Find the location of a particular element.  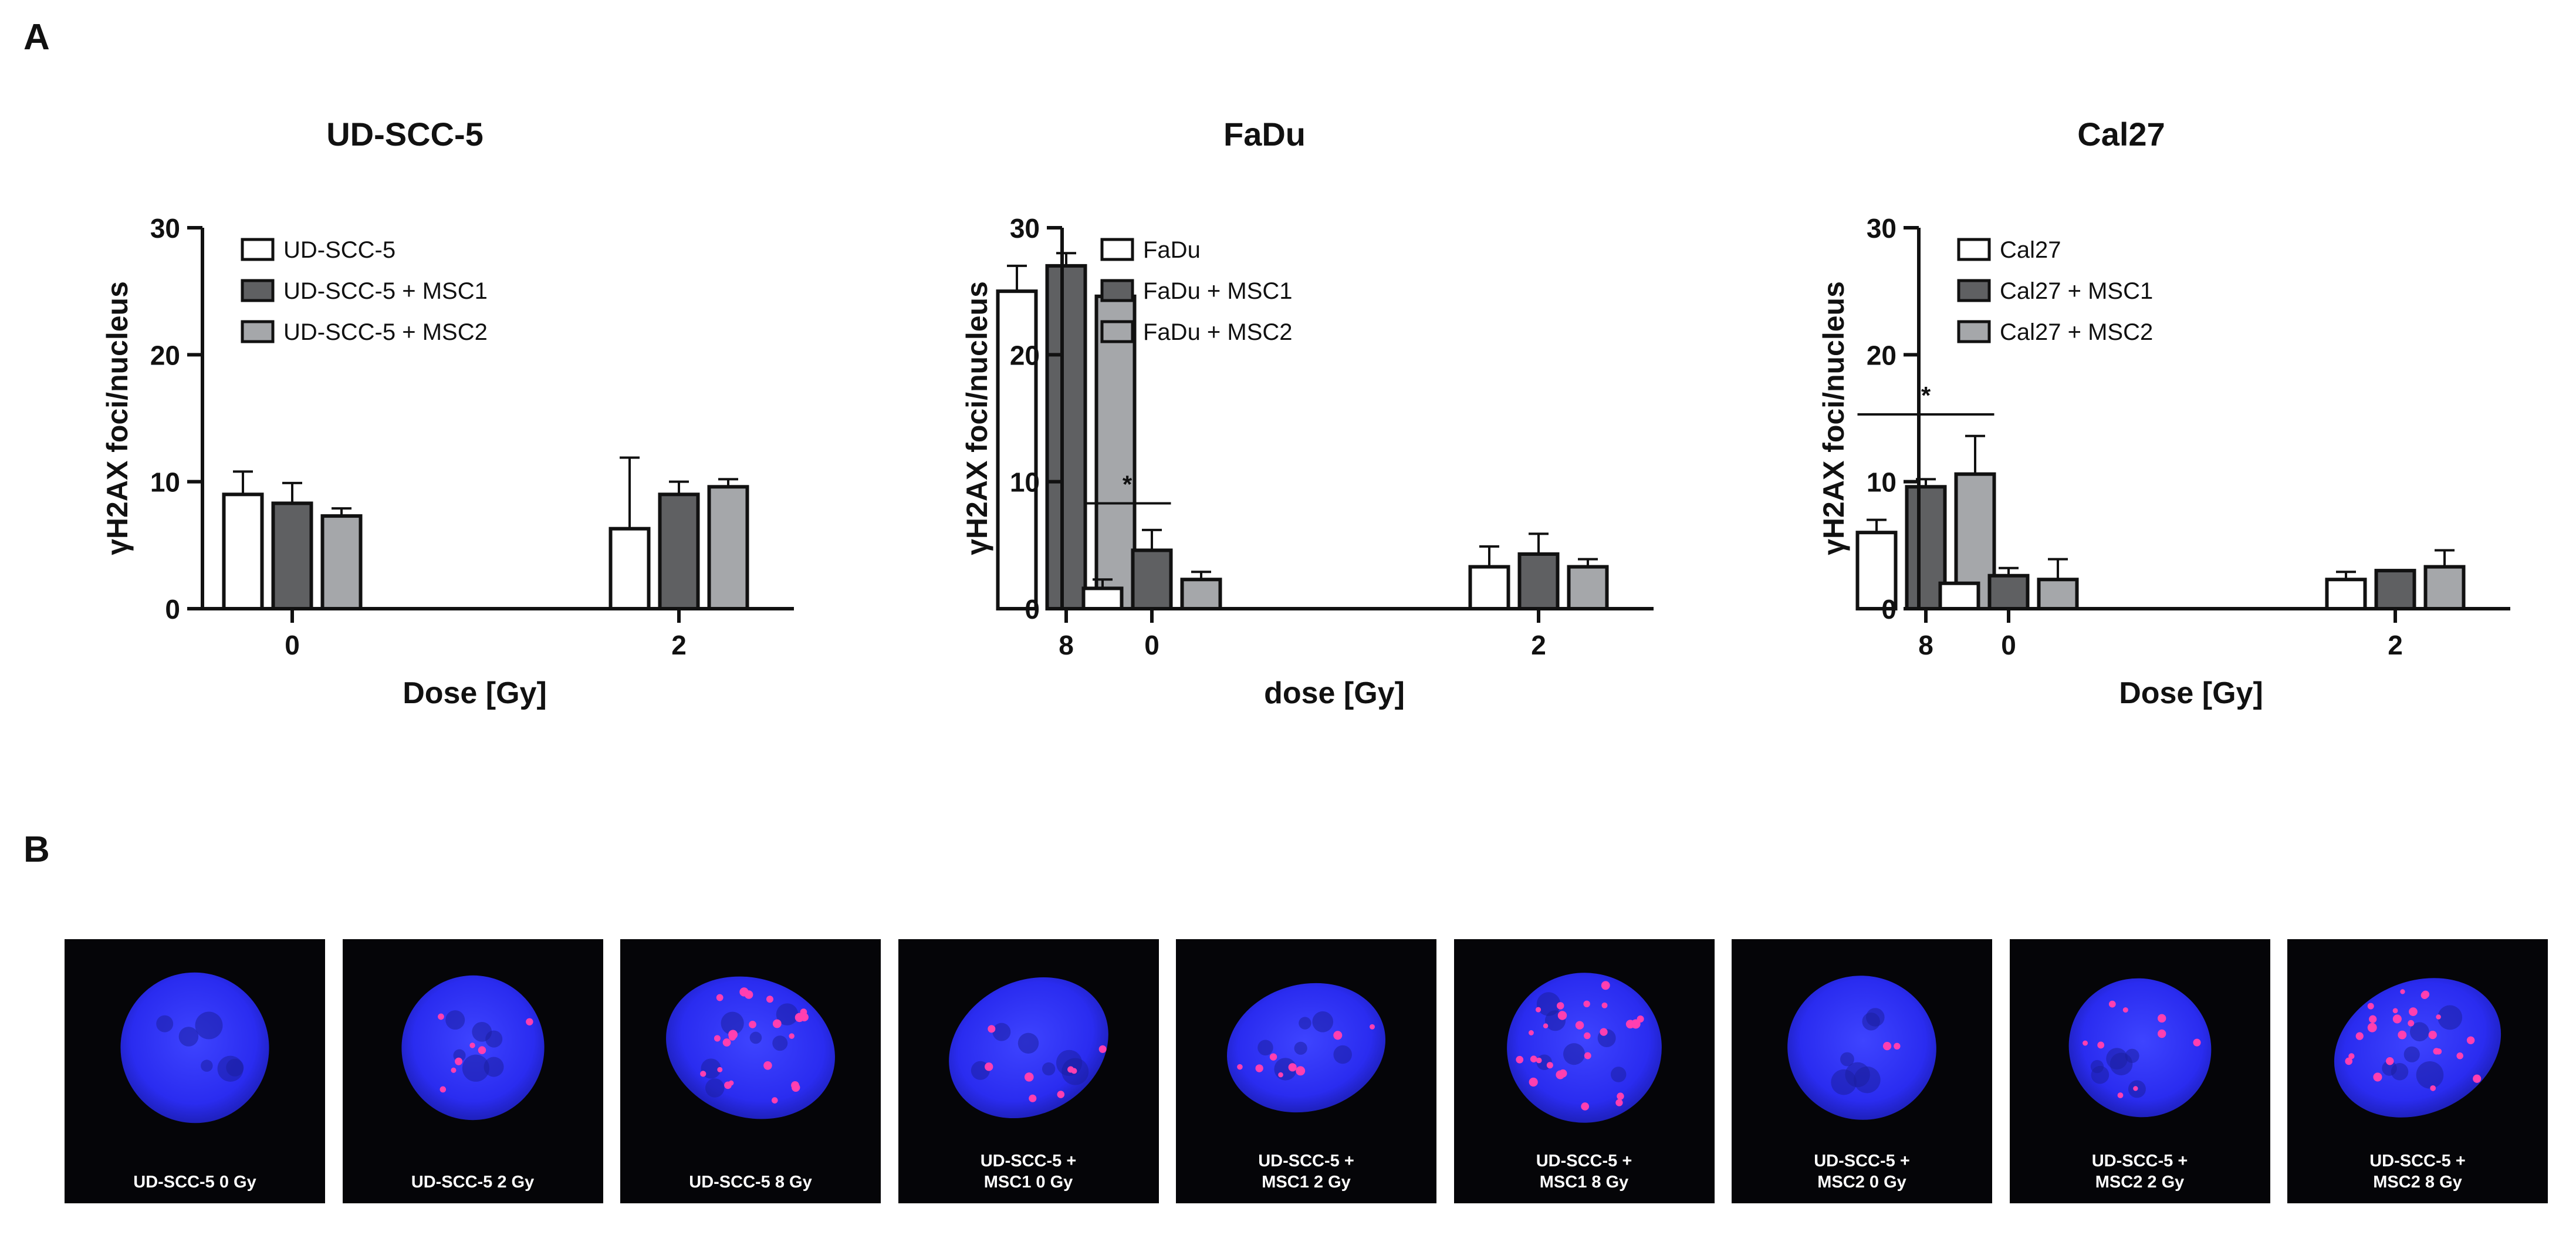

y-axis-label: γH2AX foci/nucleus is located at coordinates (117, 418).